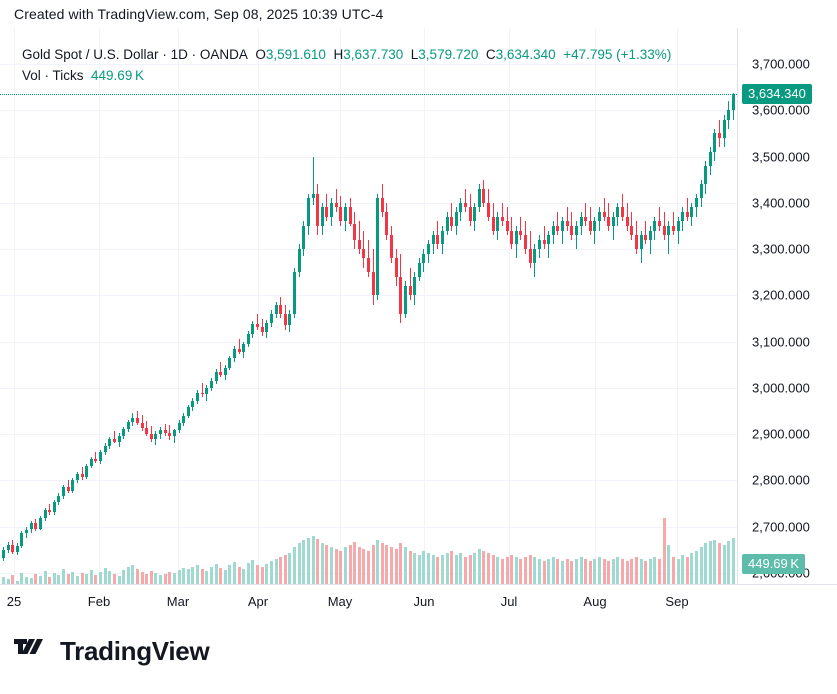 The width and height of the screenshot is (837, 694). I want to click on price-axis-tick: 3,100.000, so click(781, 342).